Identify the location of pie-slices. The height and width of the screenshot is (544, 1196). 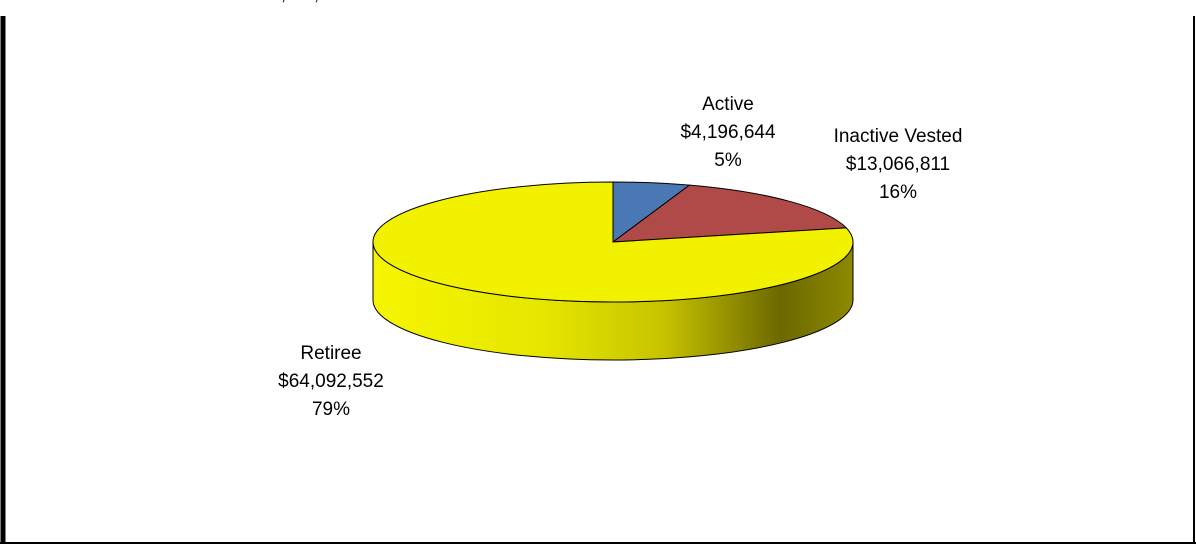
(613, 242).